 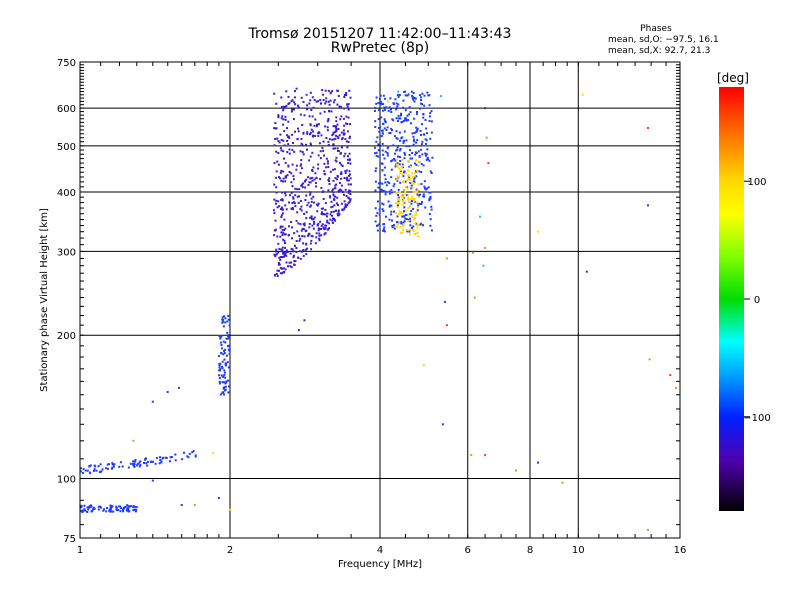 I want to click on stats-heading: Phases, so click(x=656, y=29).